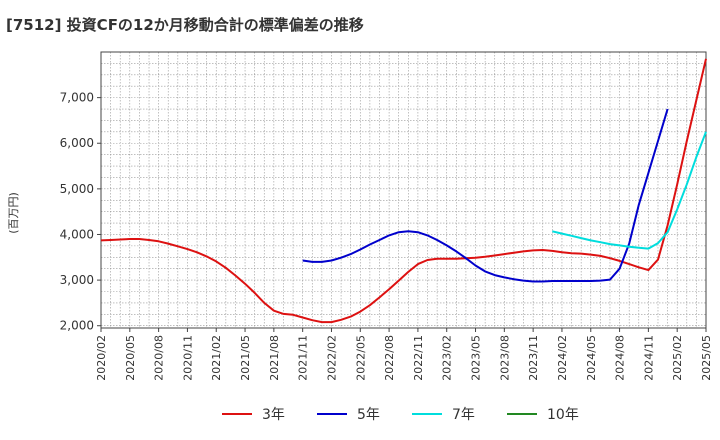 This screenshot has height=440, width=720. Describe the element at coordinates (159, 358) in the screenshot. I see `x-tick-label: 2020/08` at that location.